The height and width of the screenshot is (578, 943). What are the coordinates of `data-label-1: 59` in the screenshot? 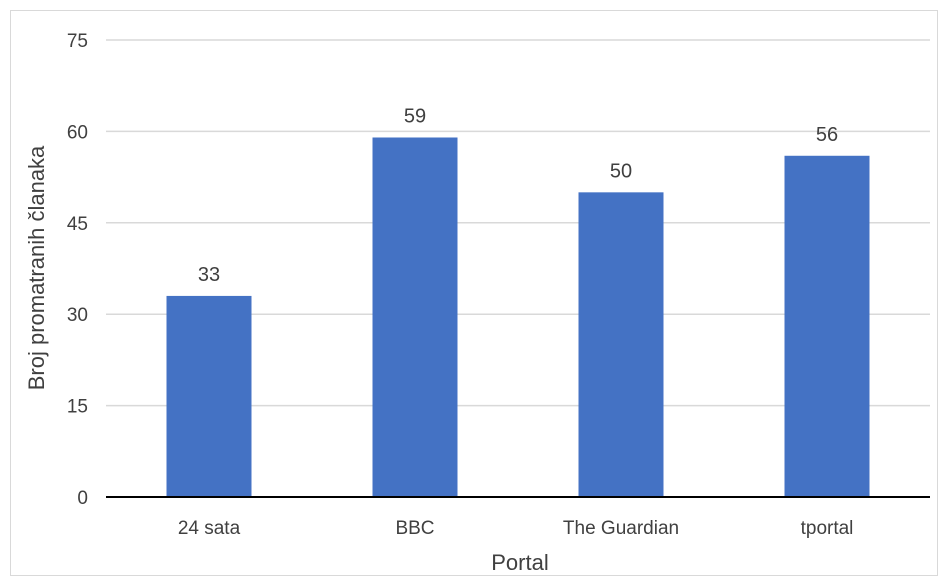 It's located at (415, 116).